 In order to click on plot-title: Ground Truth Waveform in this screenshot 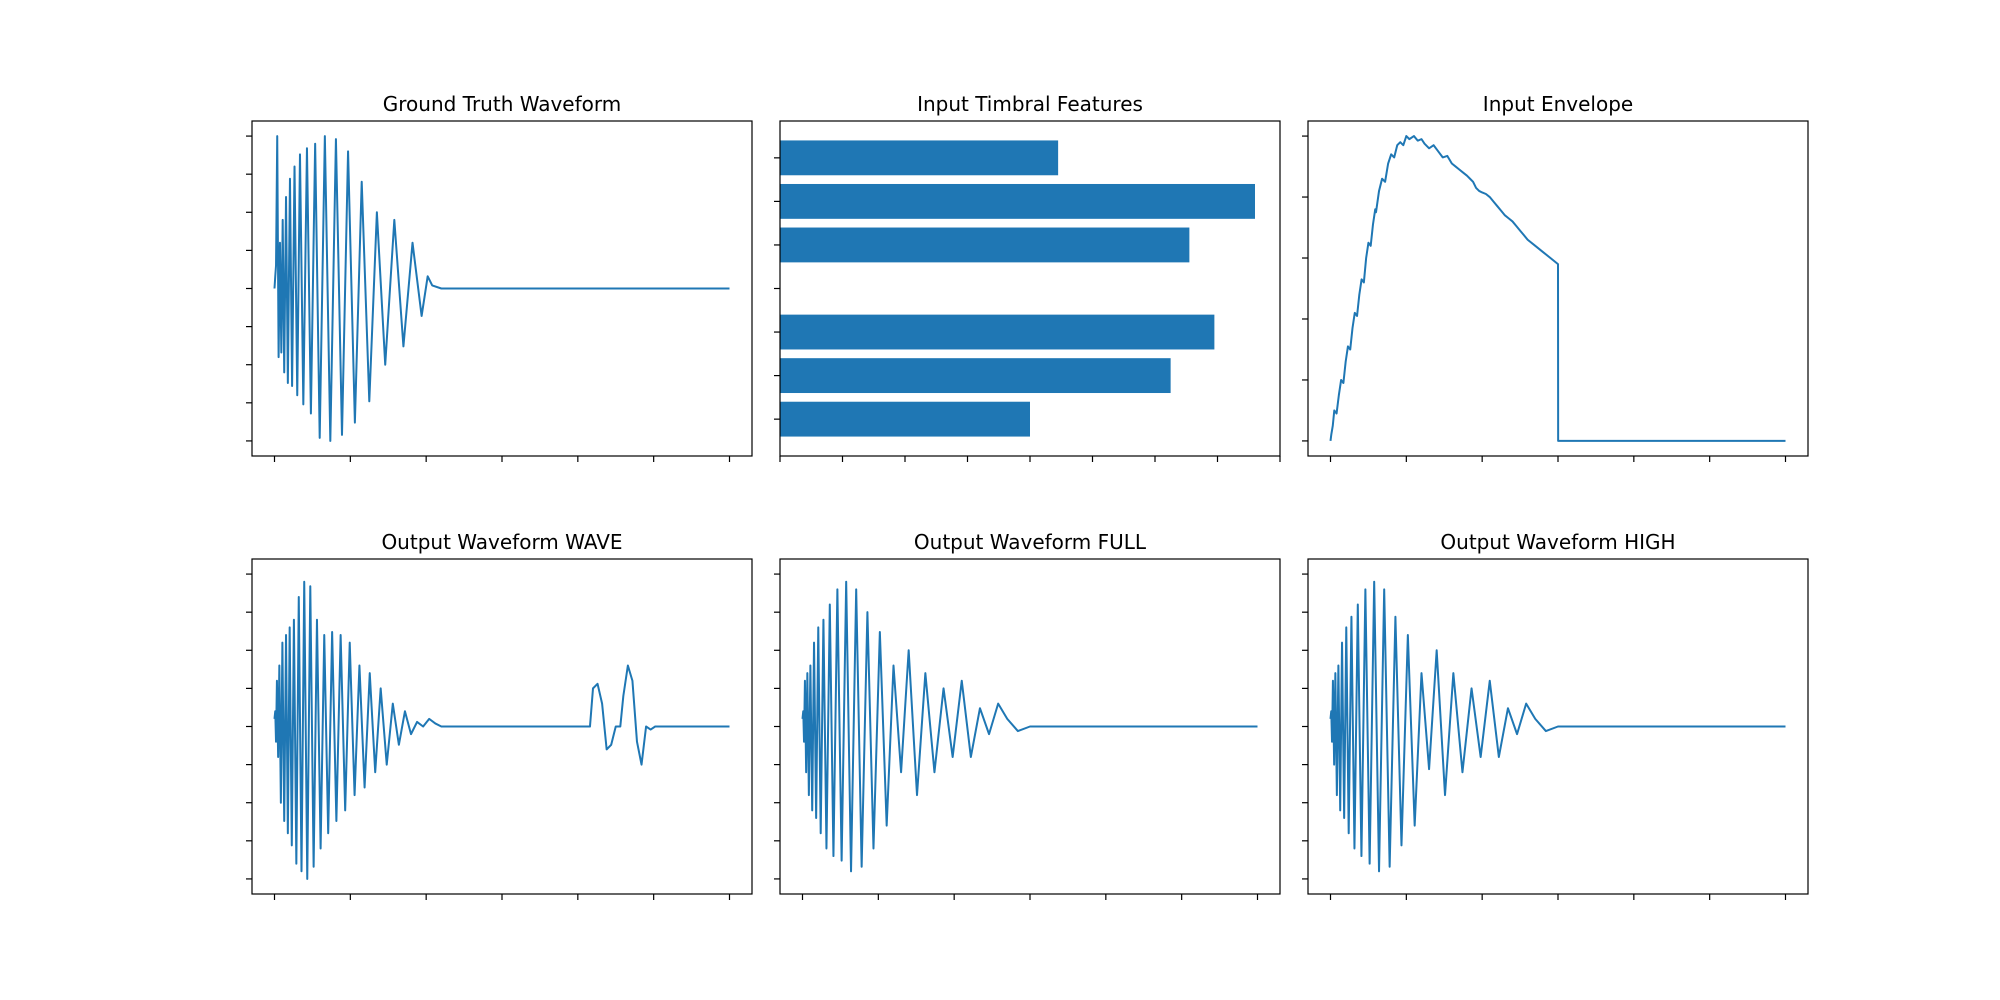, I will do `click(502, 104)`.